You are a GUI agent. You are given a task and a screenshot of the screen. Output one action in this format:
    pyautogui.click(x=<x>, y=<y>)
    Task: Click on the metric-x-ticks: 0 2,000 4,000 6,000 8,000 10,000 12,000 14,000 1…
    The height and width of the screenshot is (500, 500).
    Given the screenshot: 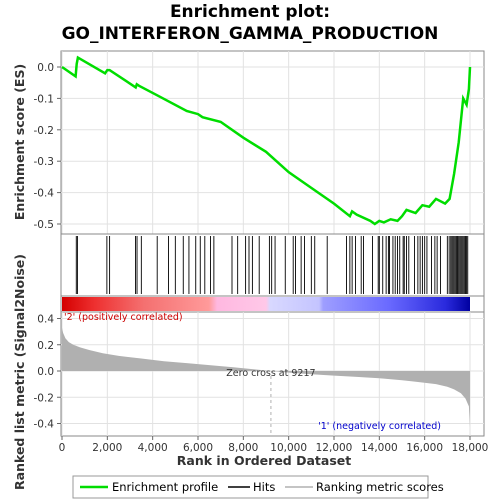 What is the action you would take?
    pyautogui.click(x=274, y=445)
    